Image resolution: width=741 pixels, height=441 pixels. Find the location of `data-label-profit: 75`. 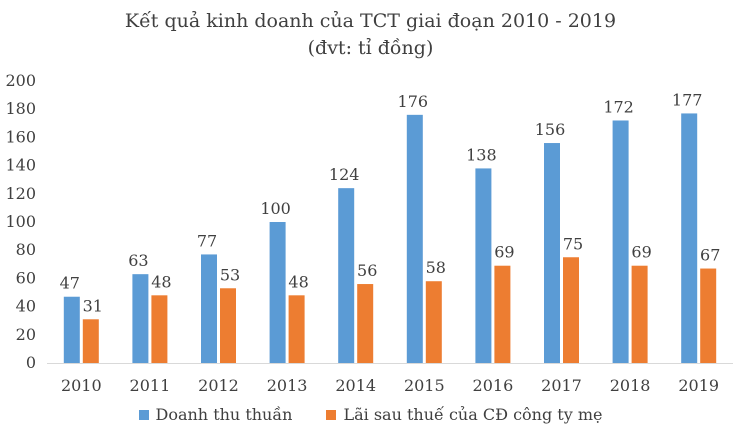

data-label-profit: 75 is located at coordinates (573, 243).